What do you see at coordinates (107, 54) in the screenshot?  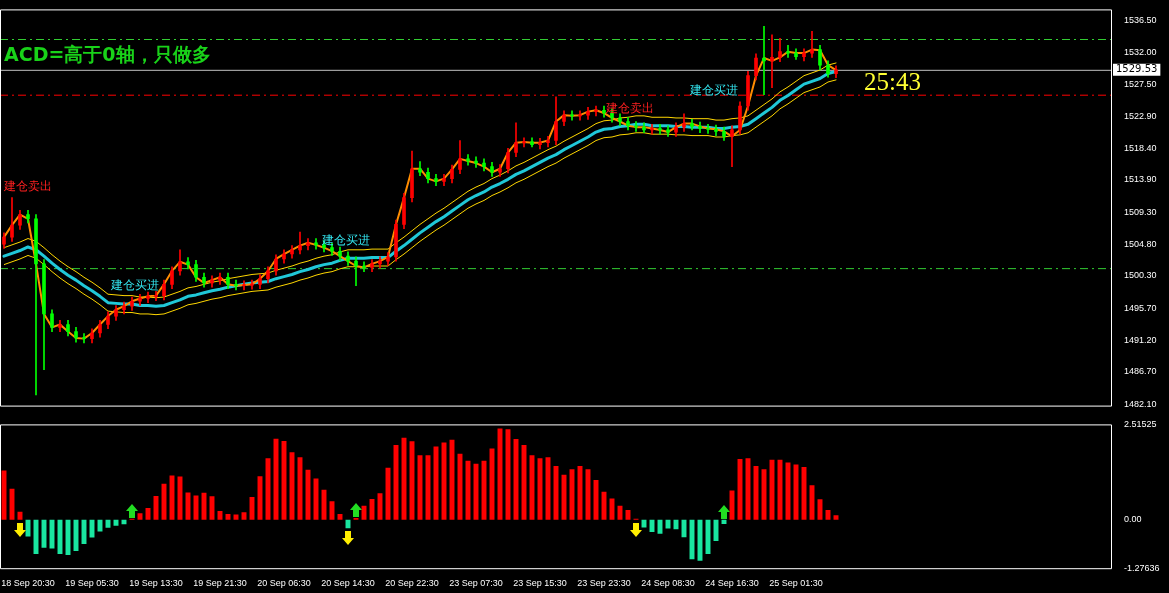 I see `annotation: ACD=高于0轴，只做多` at bounding box center [107, 54].